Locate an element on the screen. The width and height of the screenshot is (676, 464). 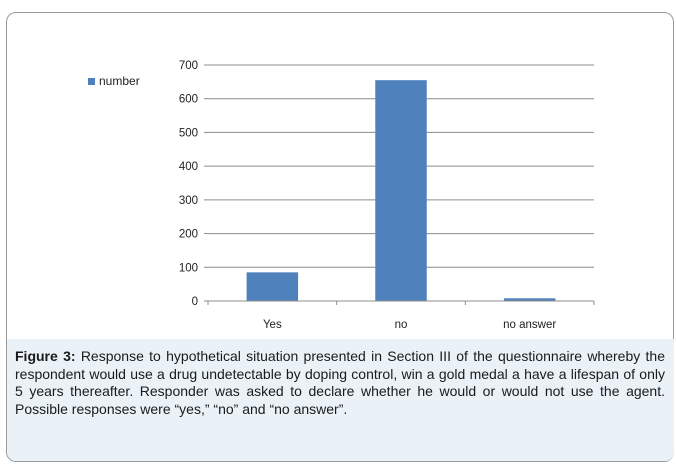
legend: number is located at coordinates (114, 81).